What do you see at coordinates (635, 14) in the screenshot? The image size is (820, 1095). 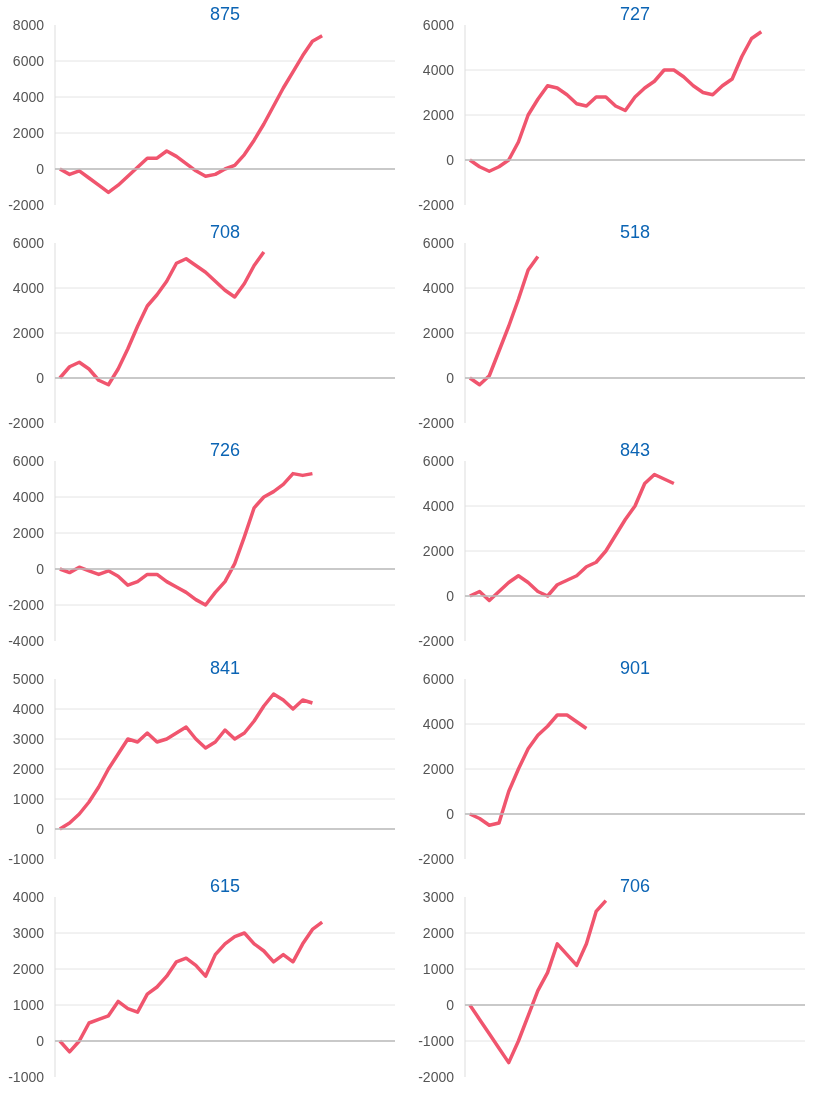 I see `chart-title: 727` at bounding box center [635, 14].